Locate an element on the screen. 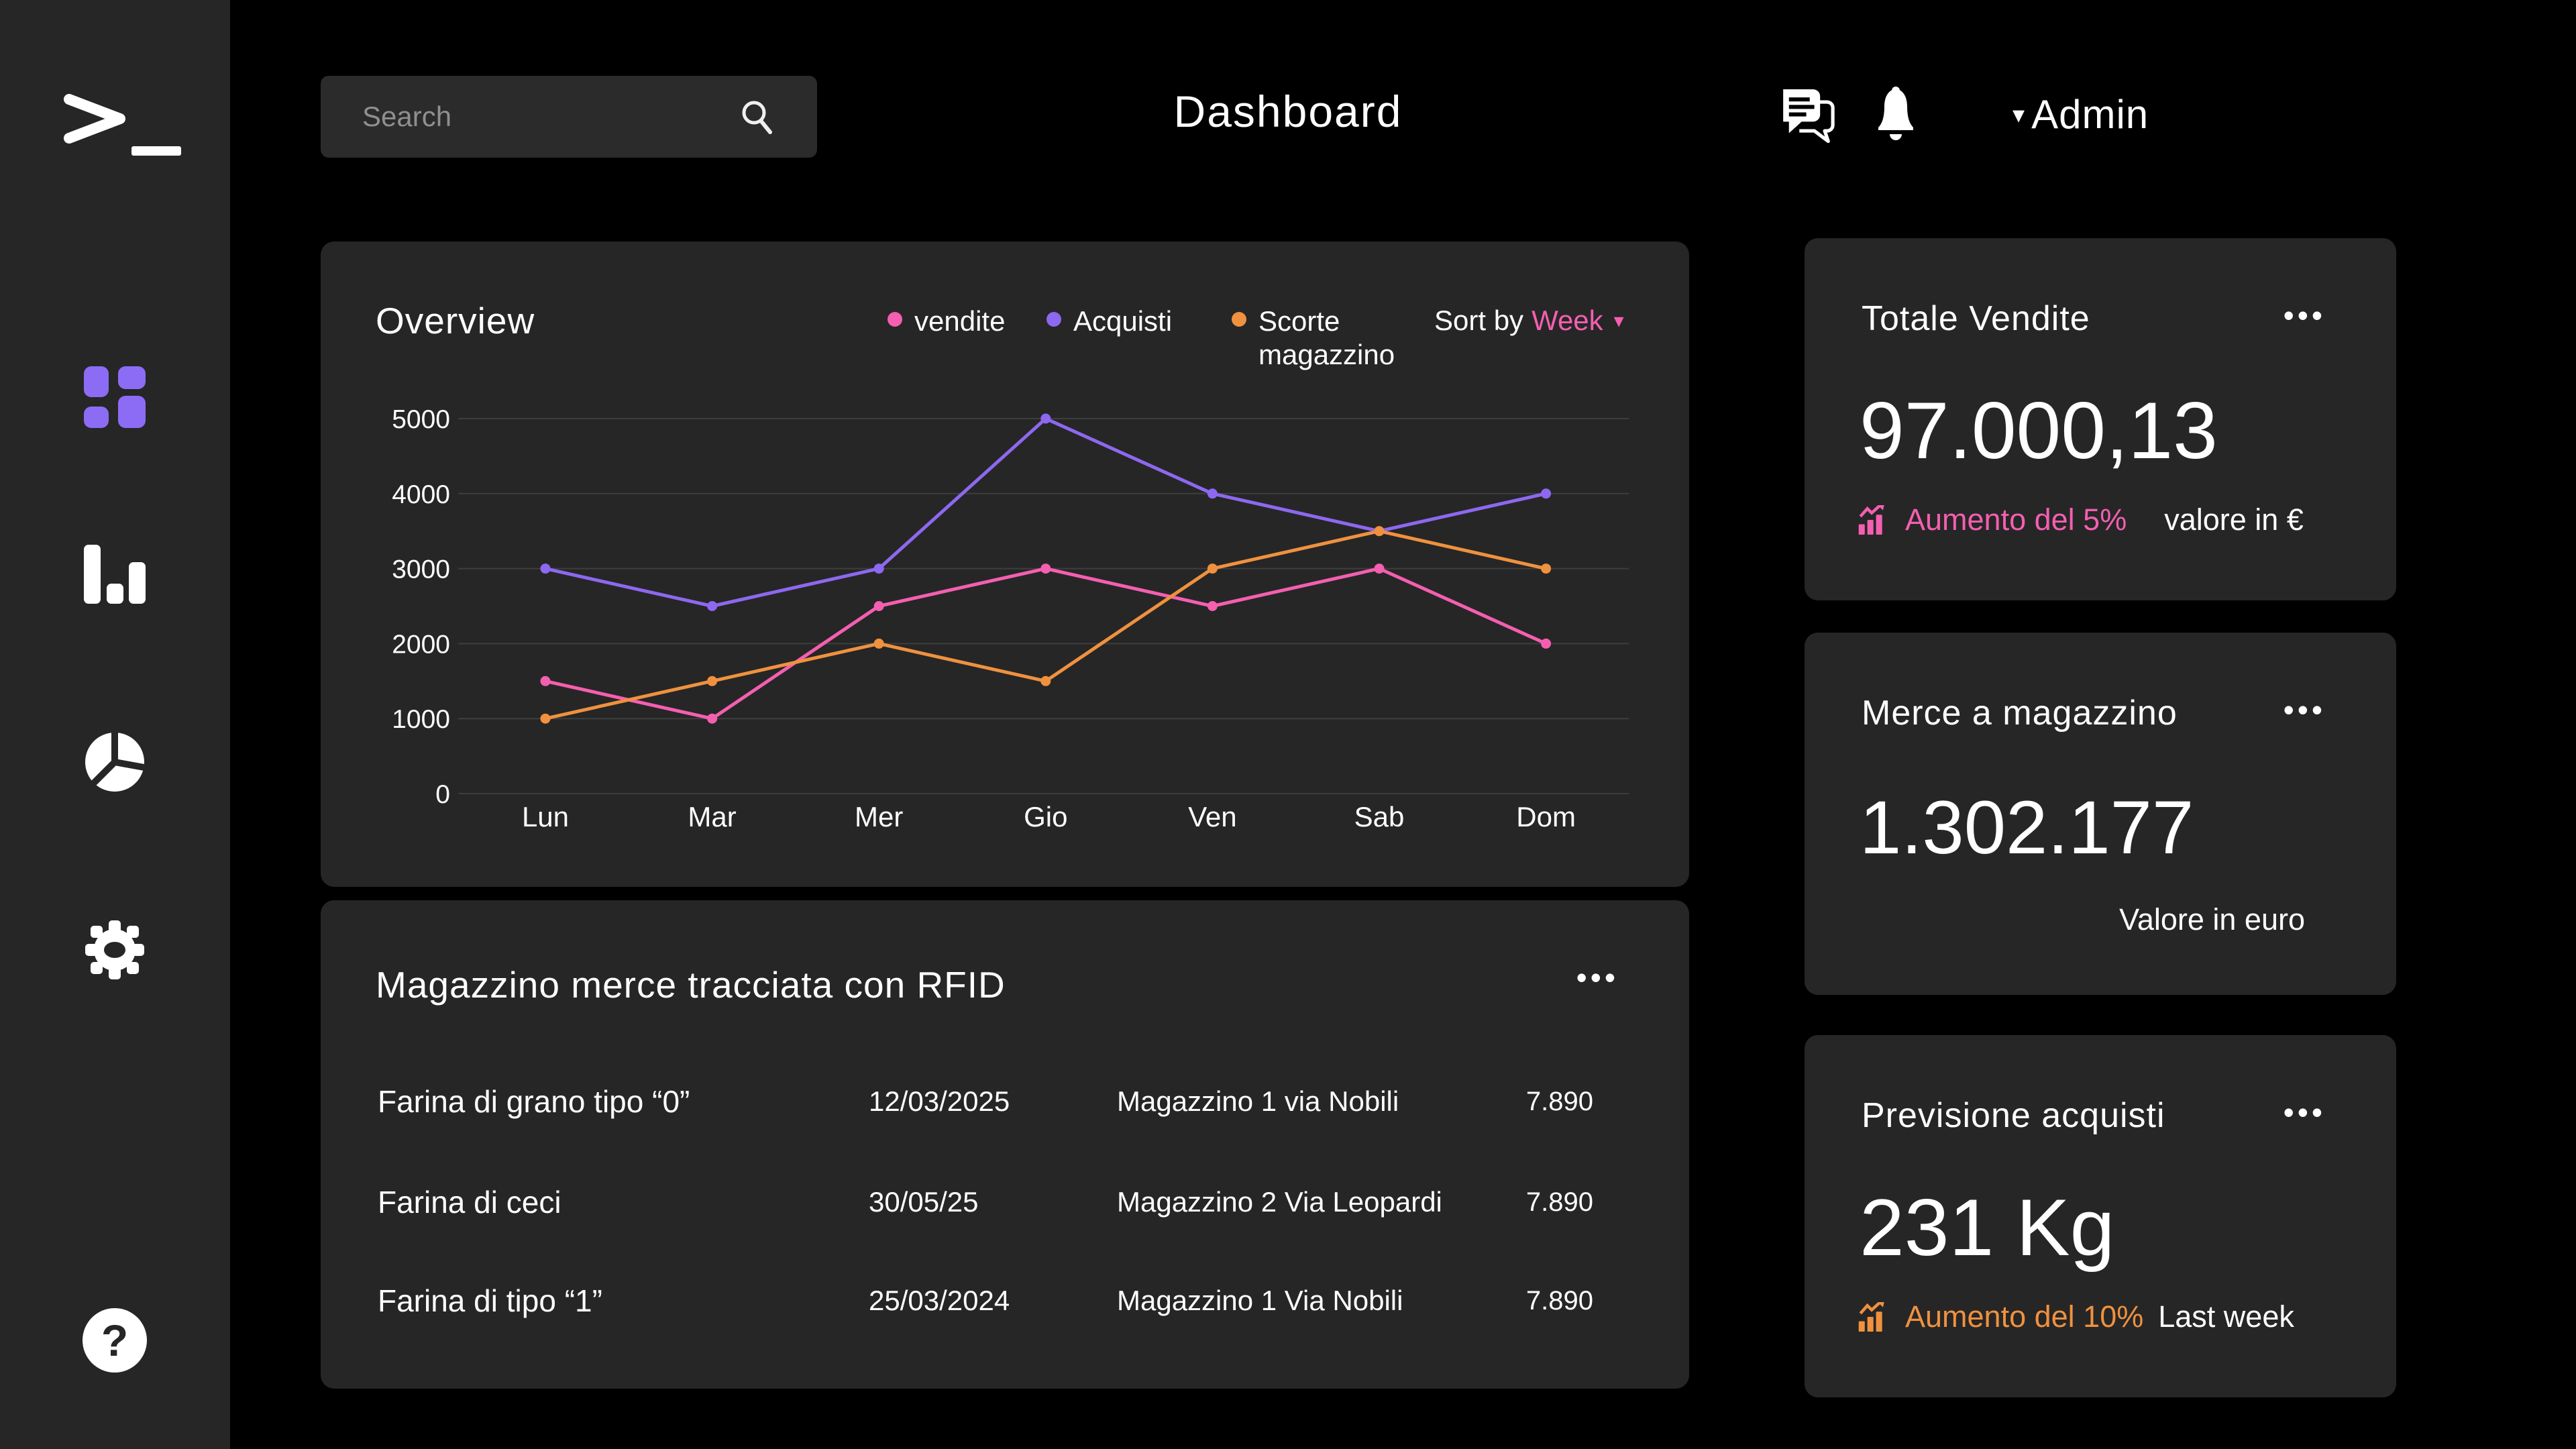 This screenshot has height=1449, width=2576. sidebar-item-analytics is located at coordinates (114, 575).